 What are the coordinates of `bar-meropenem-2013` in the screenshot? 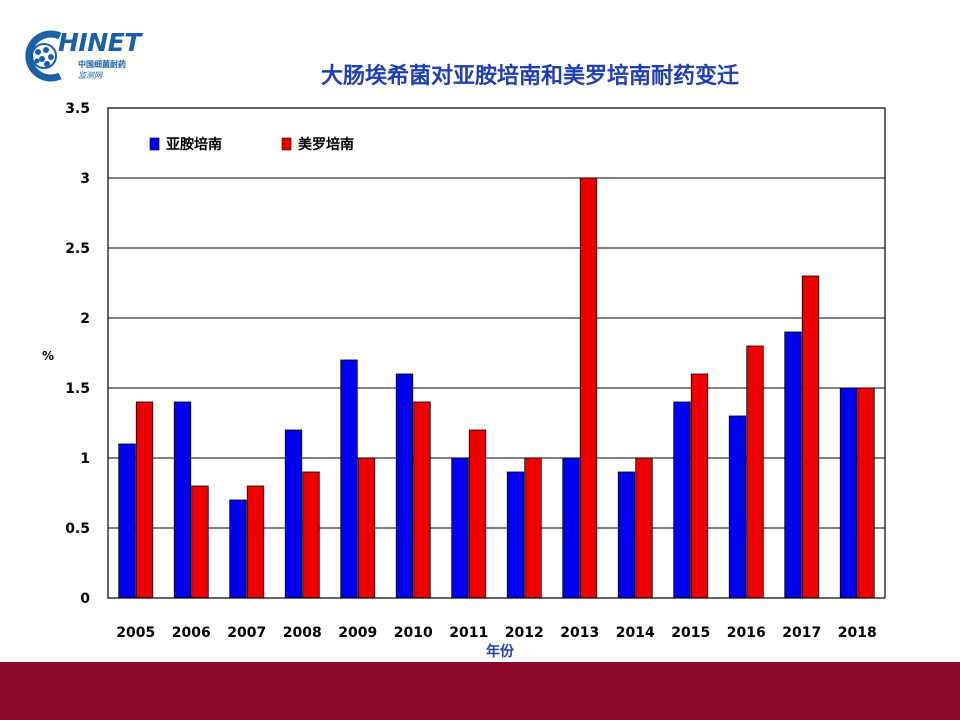 It's located at (588, 388).